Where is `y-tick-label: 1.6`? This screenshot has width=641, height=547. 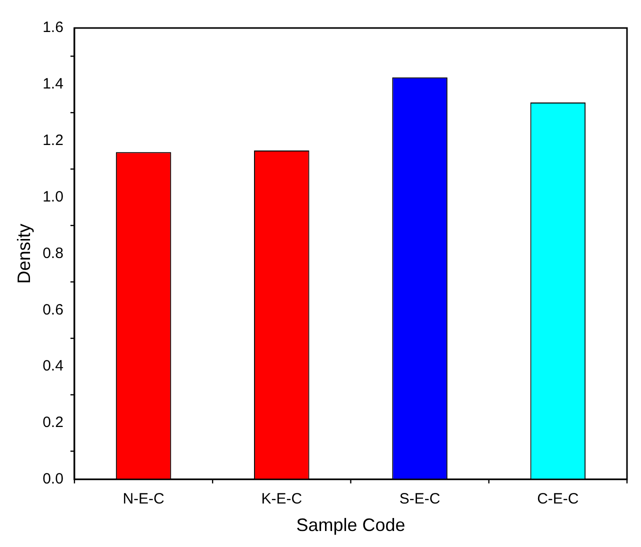
y-tick-label: 1.6 is located at coordinates (53, 27).